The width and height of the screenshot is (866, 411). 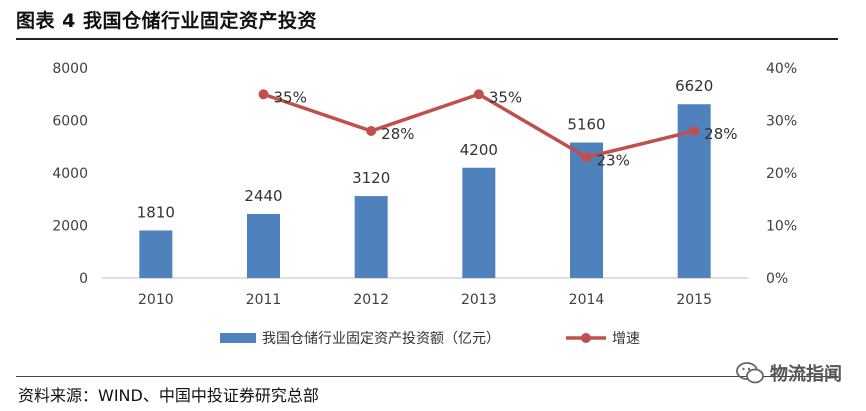 I want to click on right-axis-tick-label: 20%, so click(x=781, y=174).